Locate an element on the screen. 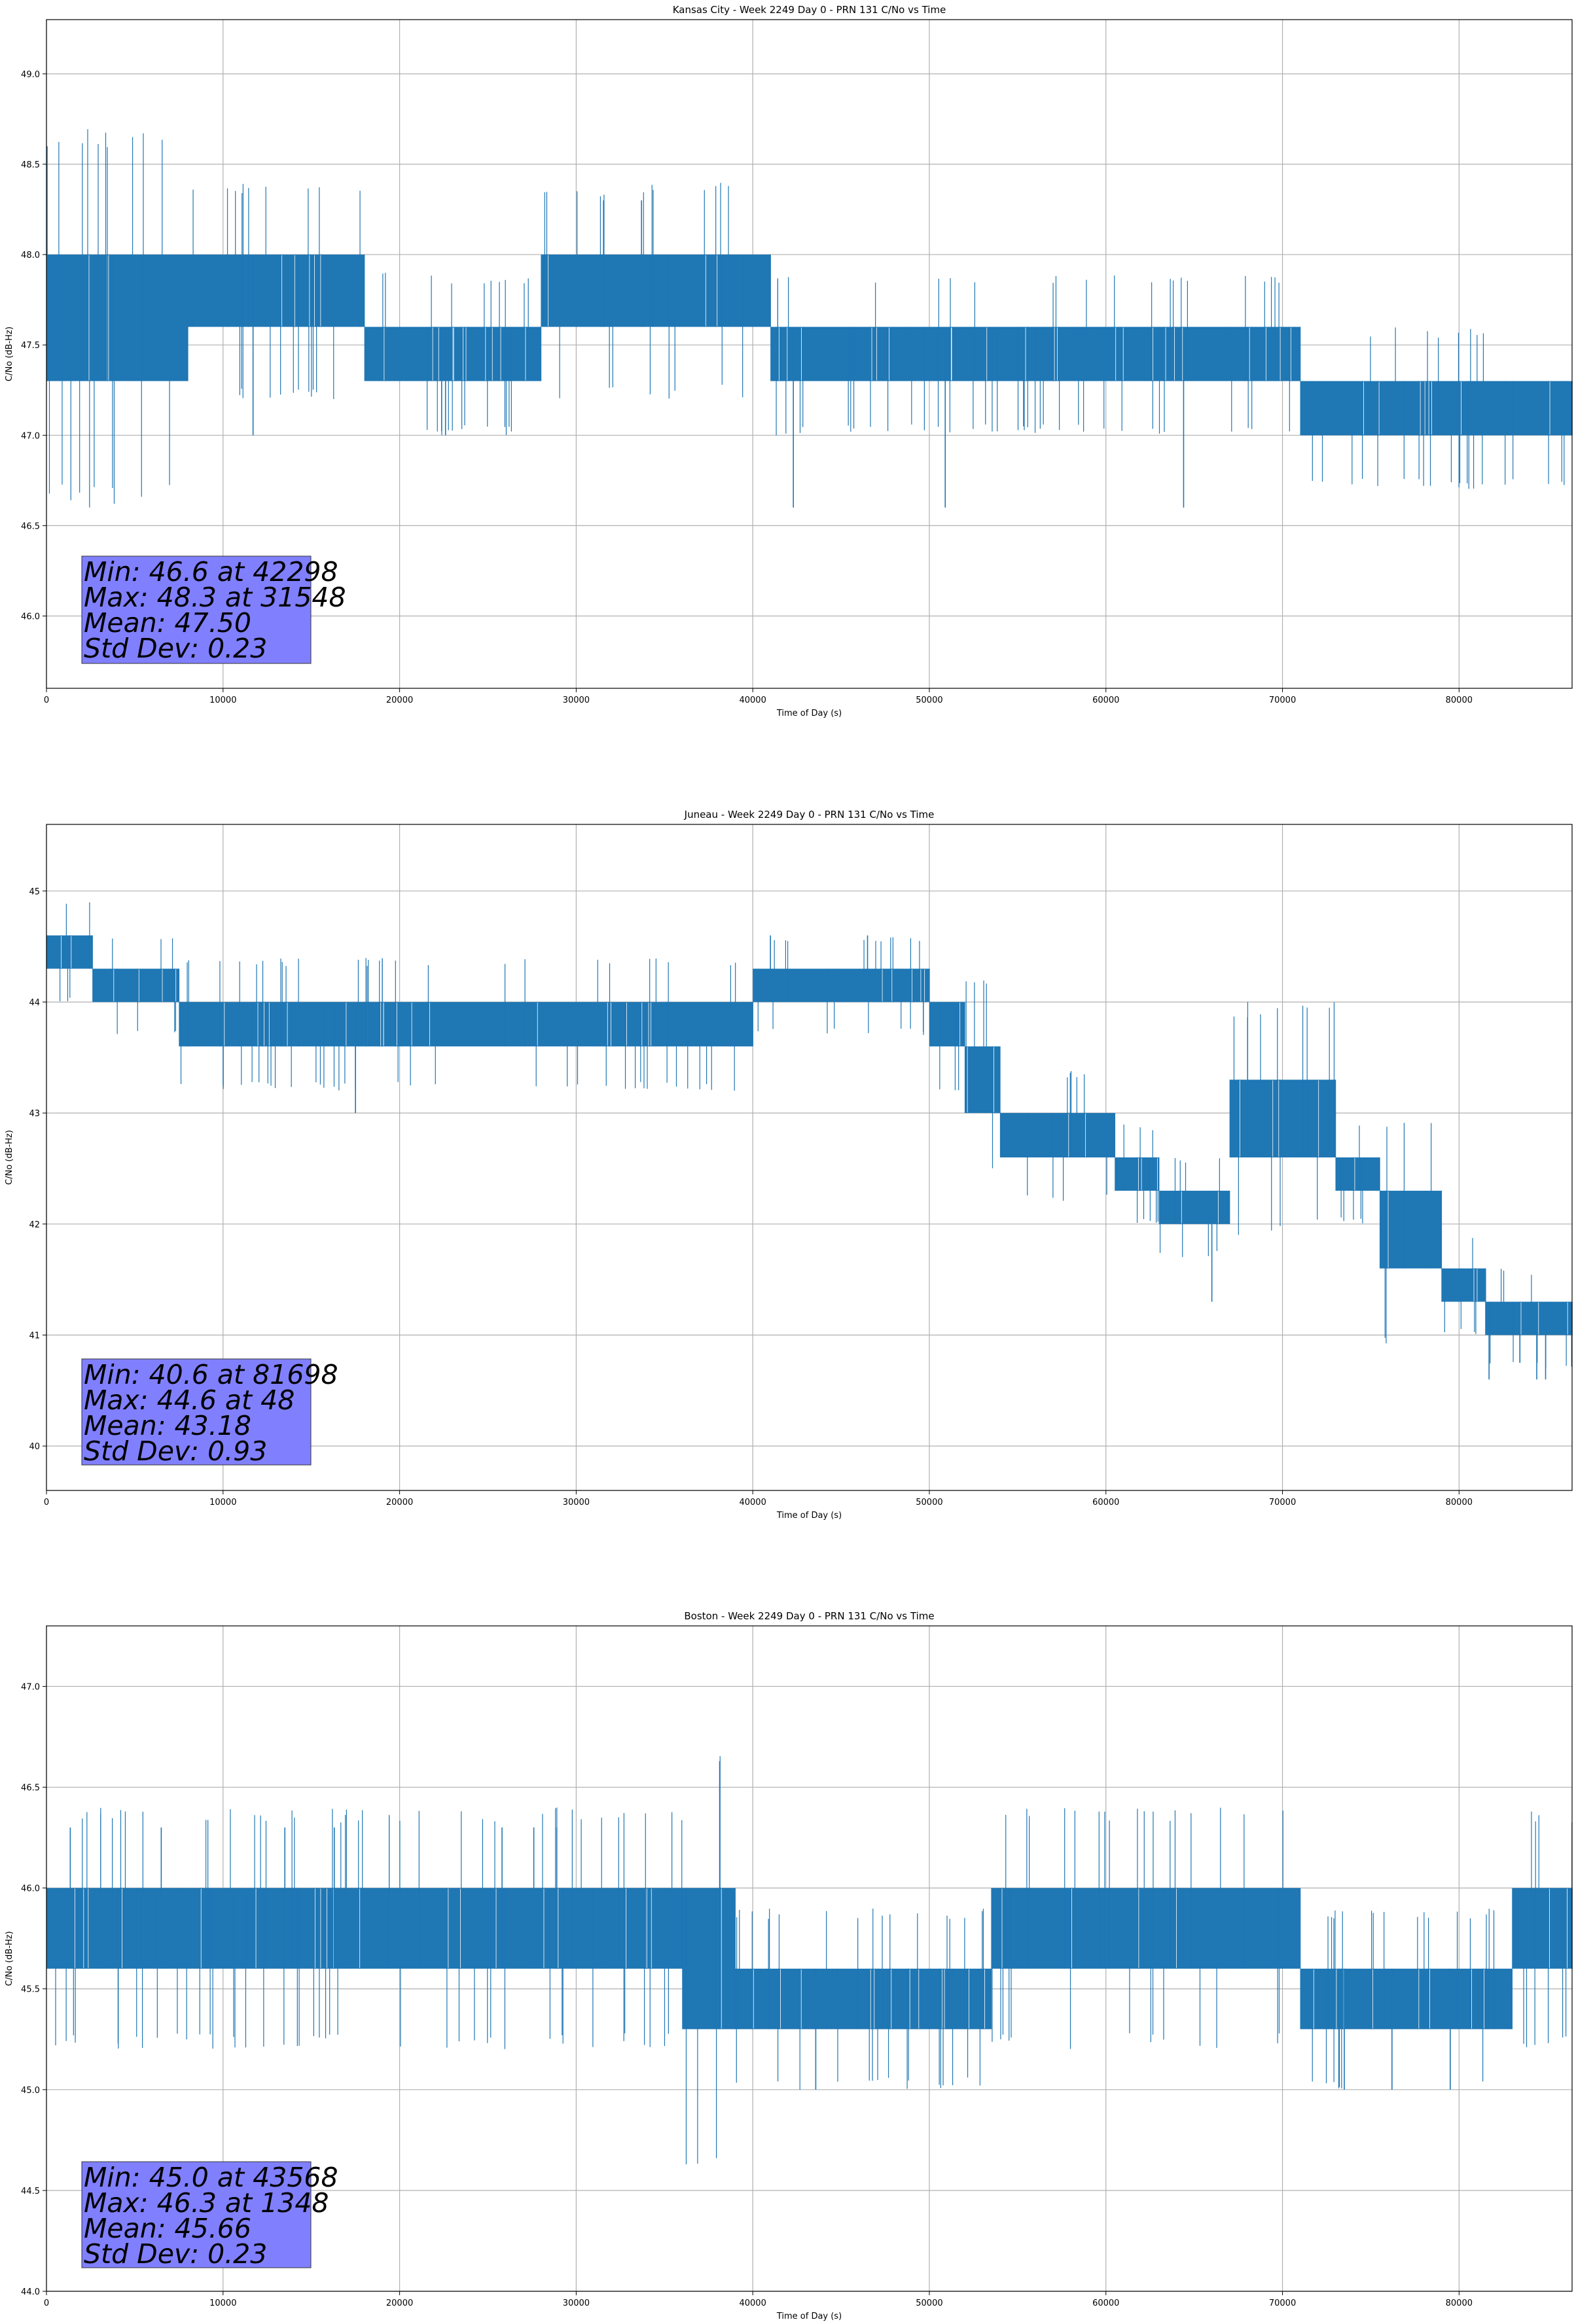 The image size is (1576, 2324). y-tick-label: 45.5 is located at coordinates (30, 1990).